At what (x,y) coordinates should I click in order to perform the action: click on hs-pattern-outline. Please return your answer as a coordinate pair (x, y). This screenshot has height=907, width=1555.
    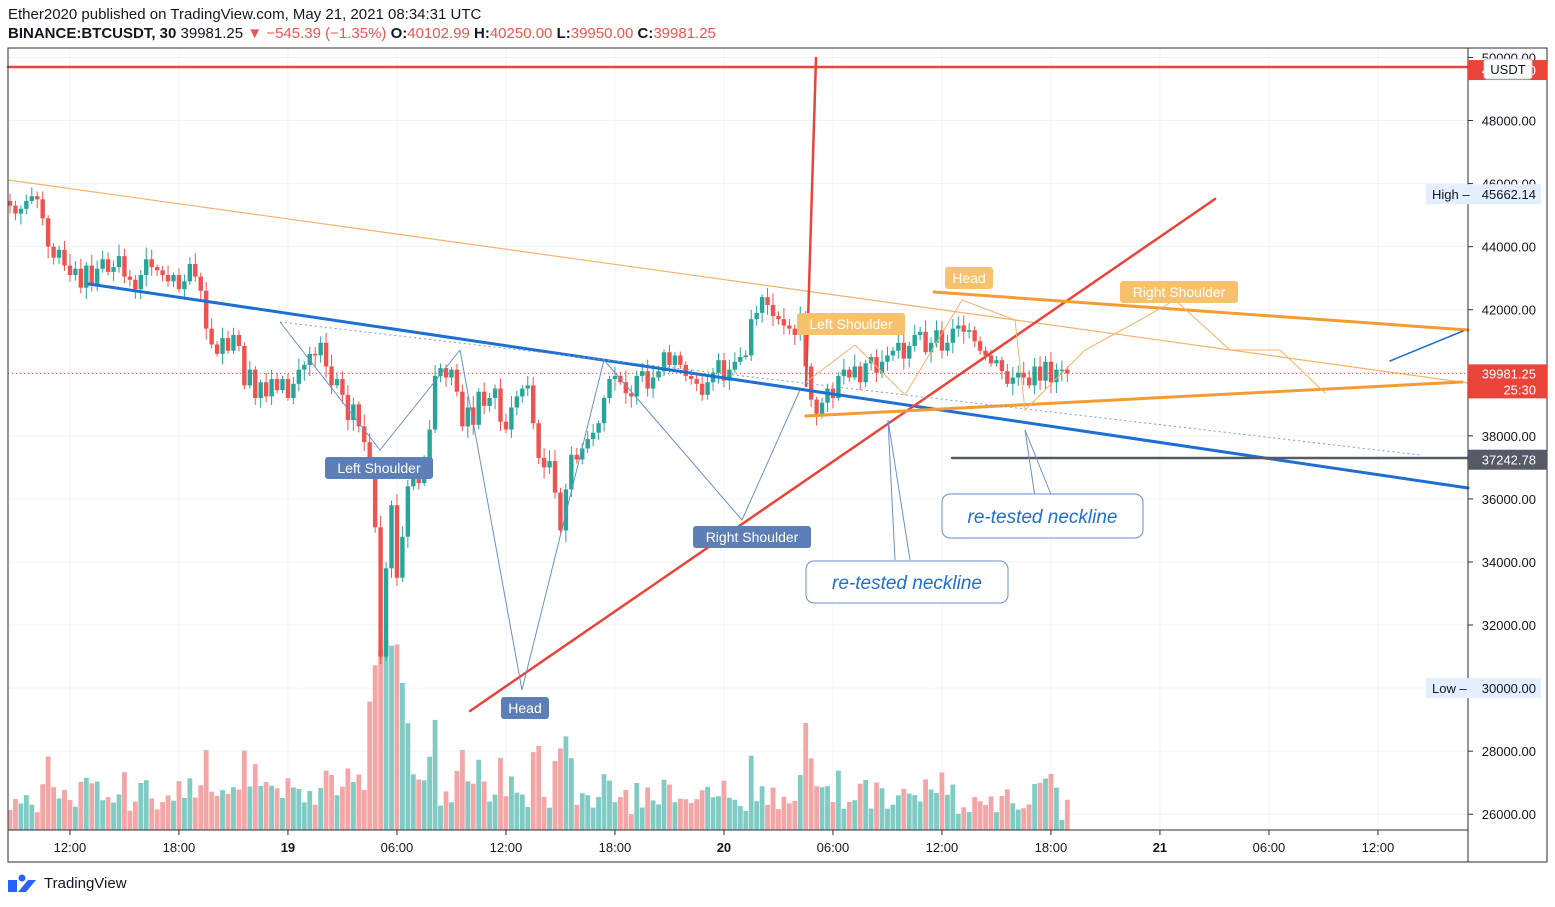
    Looking at the image, I should click on (1065, 355).